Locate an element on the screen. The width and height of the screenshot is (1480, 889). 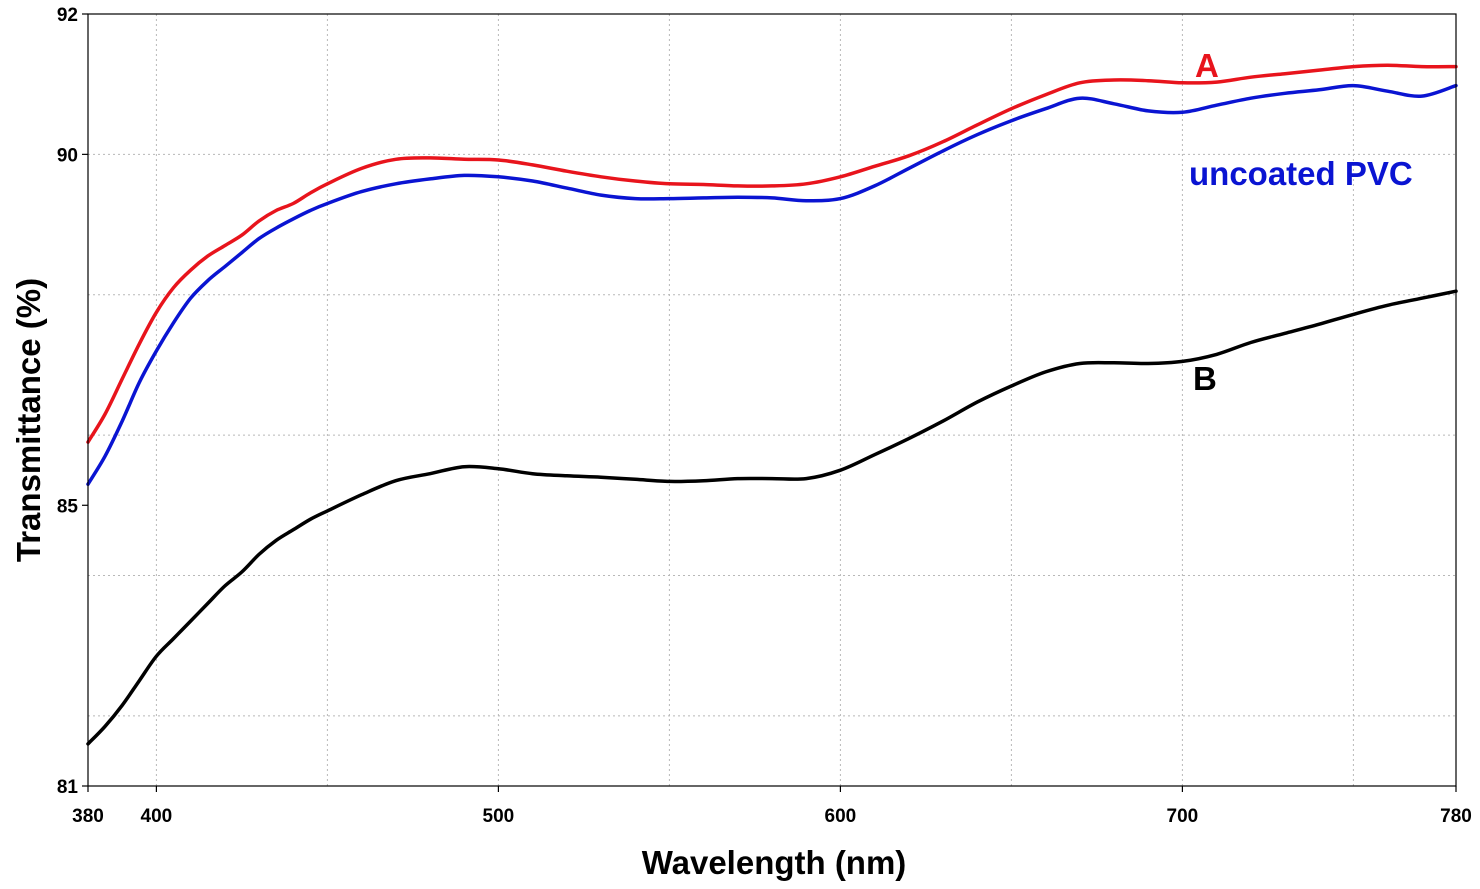
y-axis-title: Transmittance (%) is located at coordinates (28, 420).